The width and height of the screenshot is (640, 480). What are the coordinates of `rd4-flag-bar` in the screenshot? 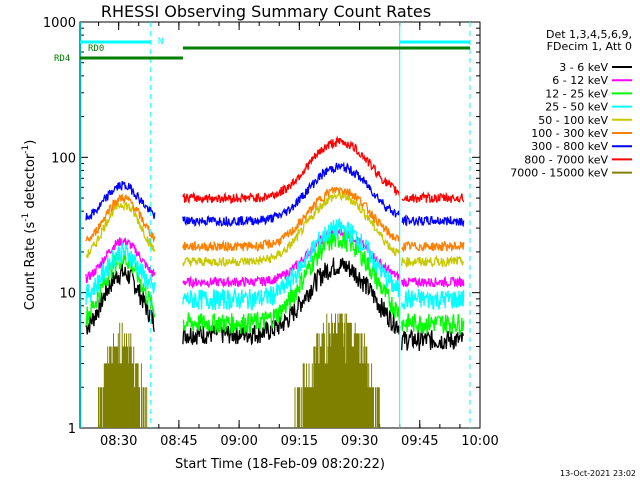 It's located at (131, 58).